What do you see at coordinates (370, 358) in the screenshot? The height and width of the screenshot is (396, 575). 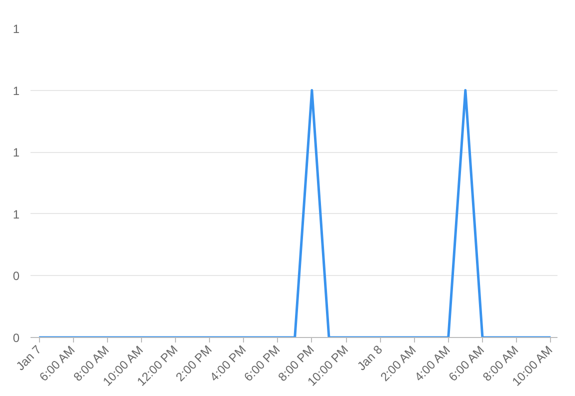 I see `x-tick-label: Jan 8` at bounding box center [370, 358].